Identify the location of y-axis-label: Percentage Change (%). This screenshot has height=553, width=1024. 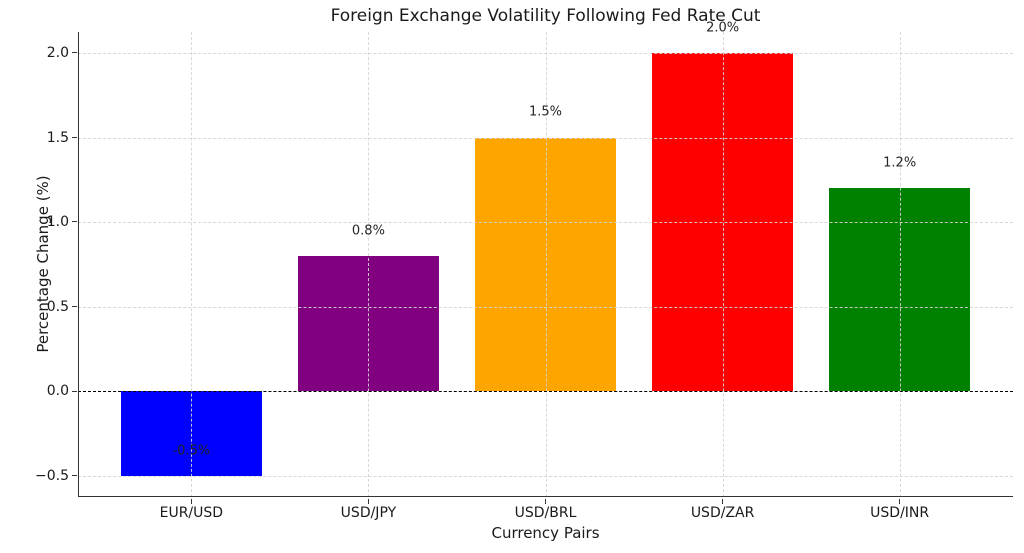
(43, 264).